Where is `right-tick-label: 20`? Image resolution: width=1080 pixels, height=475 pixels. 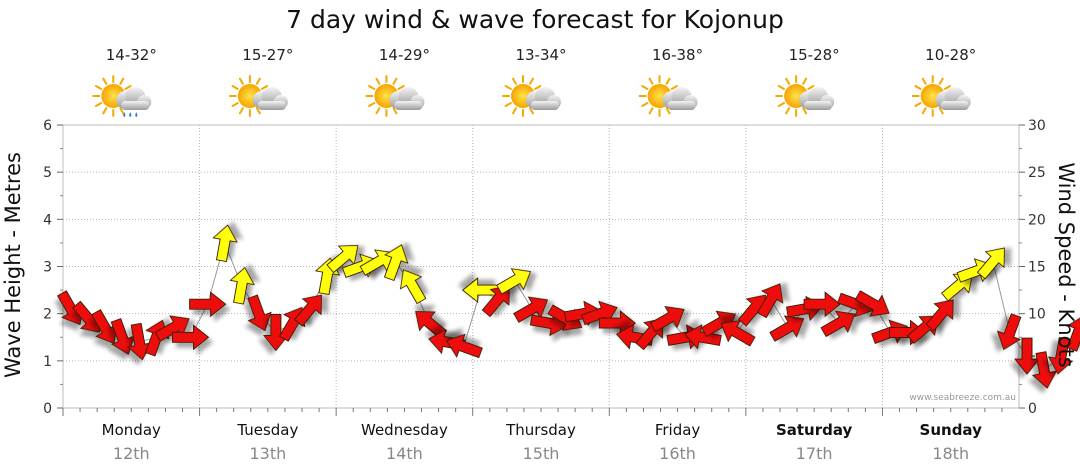 right-tick-label: 20 is located at coordinates (1037, 220).